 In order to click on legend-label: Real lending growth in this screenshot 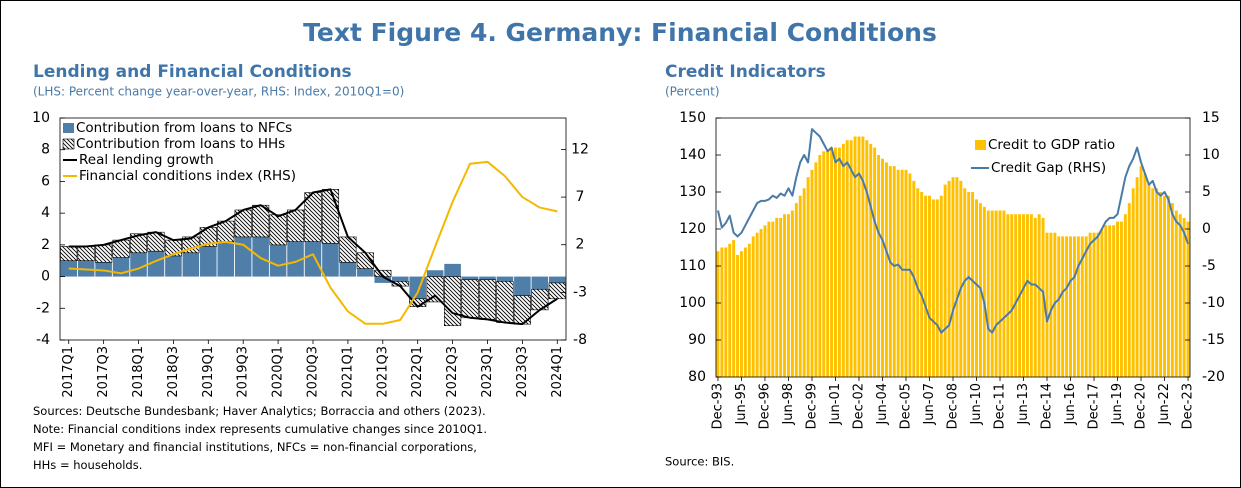, I will do `click(146, 160)`.